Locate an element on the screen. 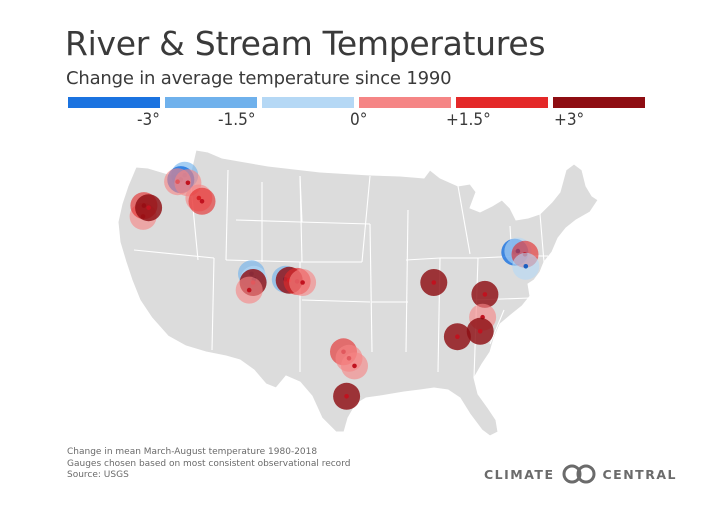  legend-tick-plus3: +3° is located at coordinates (569, 120).